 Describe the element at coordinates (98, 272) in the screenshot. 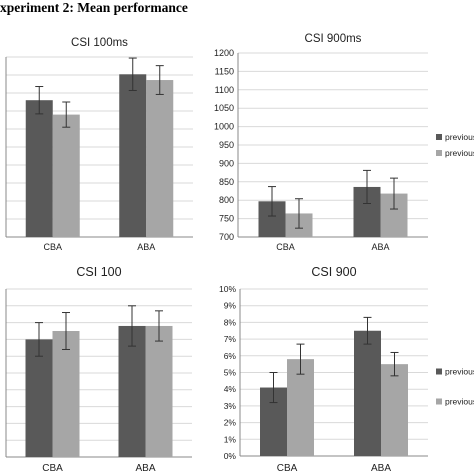

I see `chart-3-title: CSI 100` at that location.